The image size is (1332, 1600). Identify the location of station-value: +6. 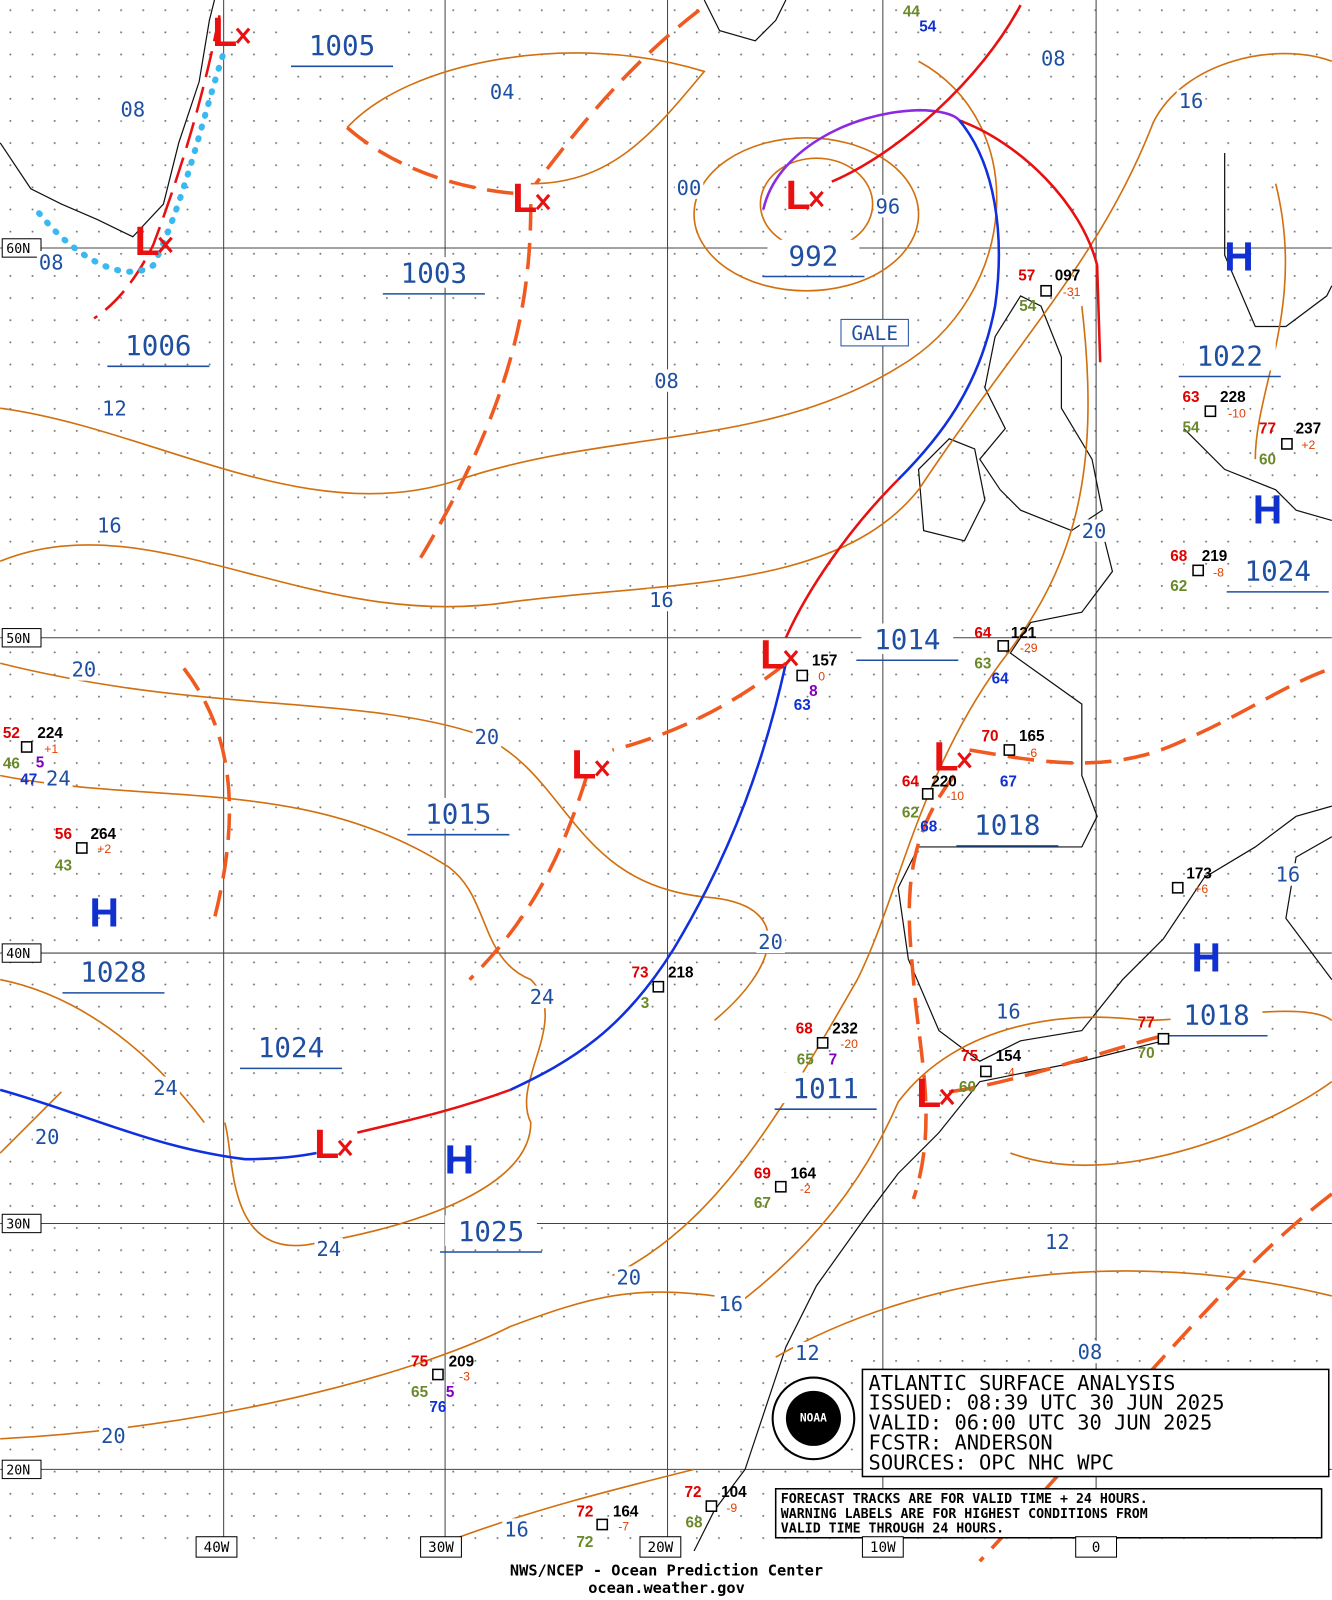
(1201, 889).